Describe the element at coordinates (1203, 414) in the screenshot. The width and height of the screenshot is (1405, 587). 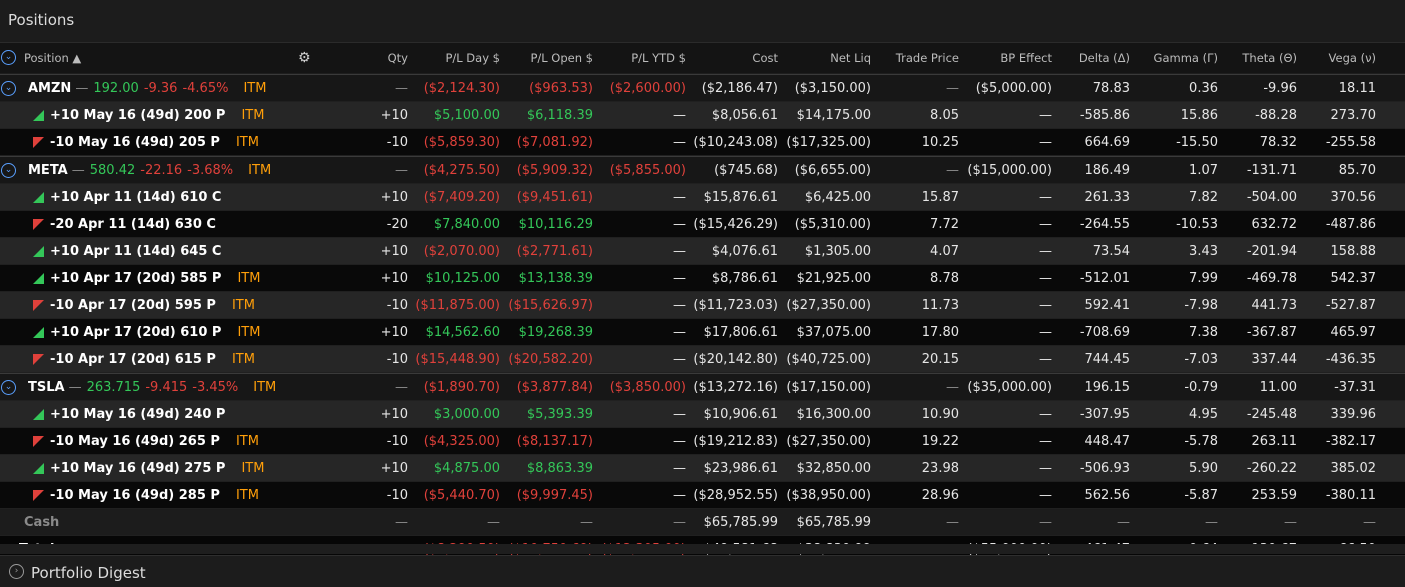
I see `cell-gamma: 4.95` at that location.